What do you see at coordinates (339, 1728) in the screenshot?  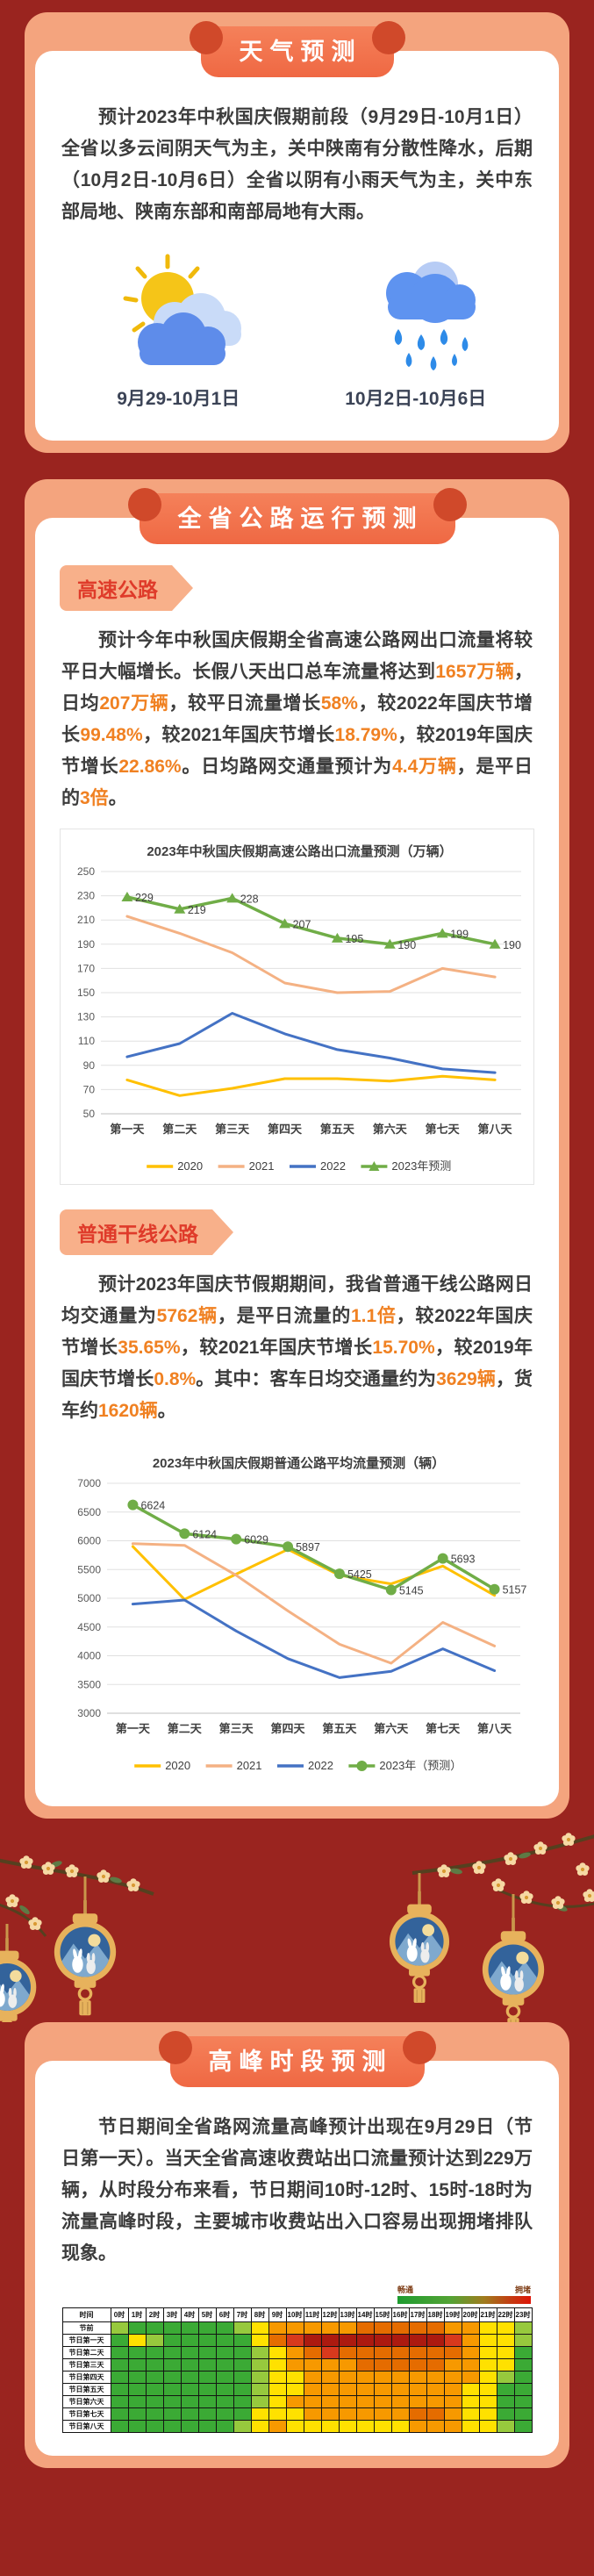 I see `x-tick-label: 第五天` at bounding box center [339, 1728].